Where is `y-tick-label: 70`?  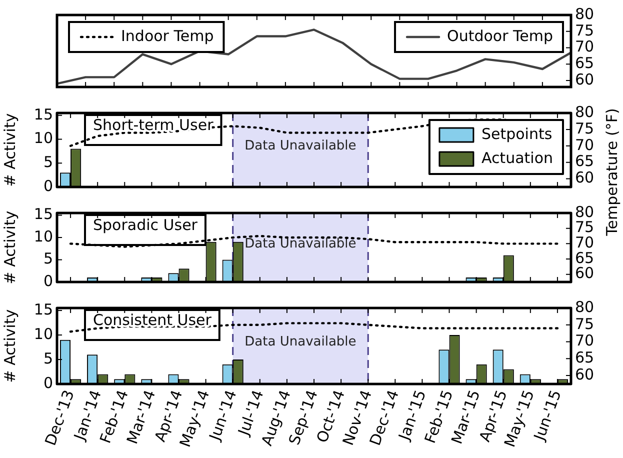 y-tick-label: 70 is located at coordinates (584, 47).